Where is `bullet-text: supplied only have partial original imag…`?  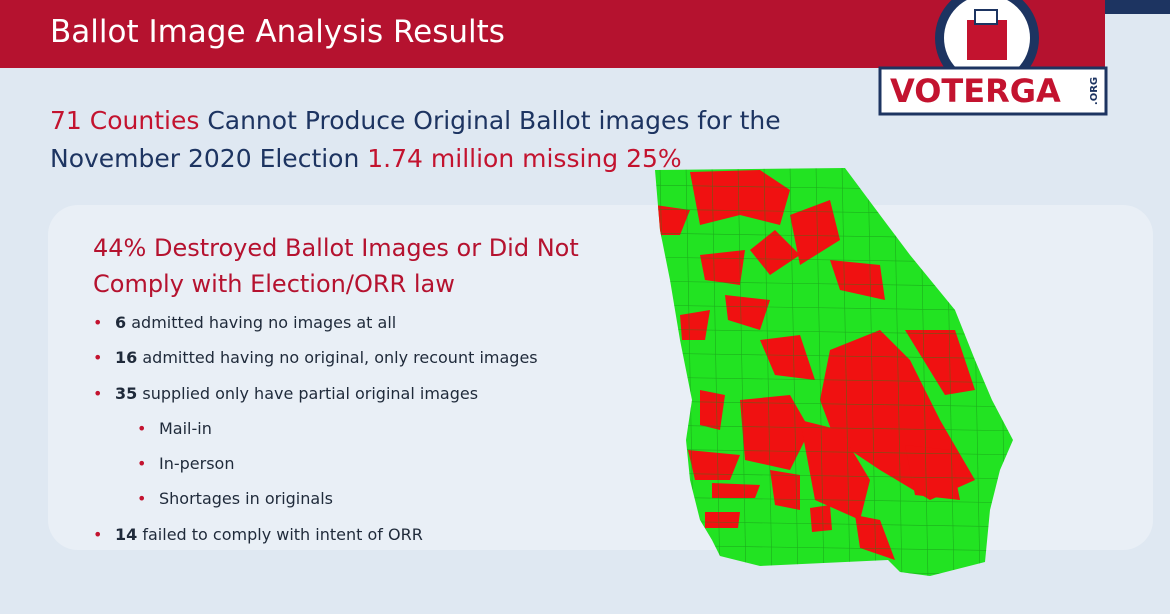 bullet-text: supplied only have partial original imag… is located at coordinates (310, 393).